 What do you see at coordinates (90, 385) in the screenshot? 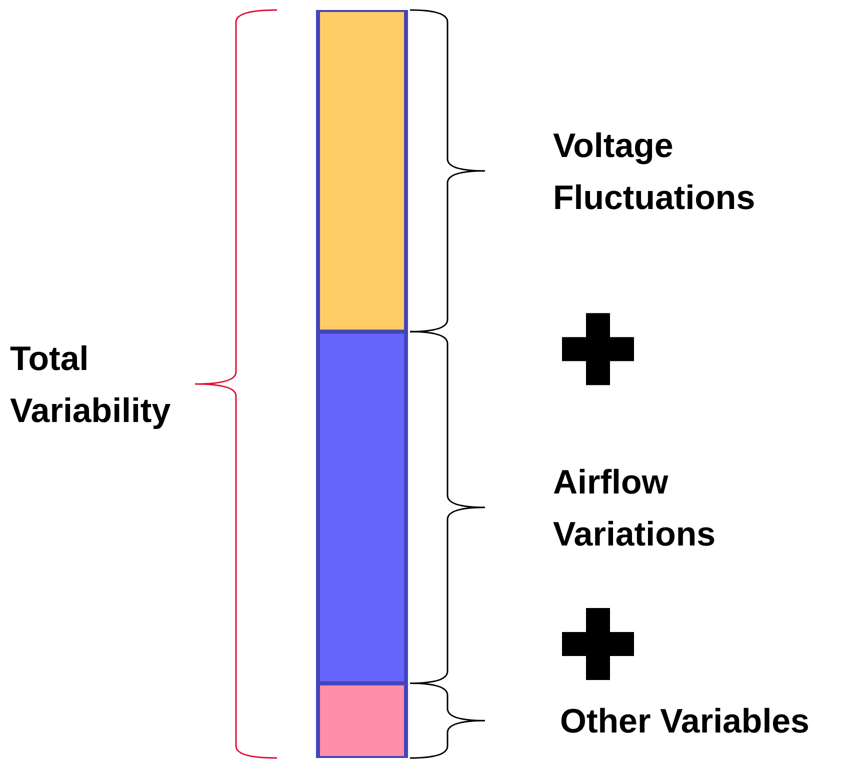
I see `text: Total Variability` at bounding box center [90, 385].